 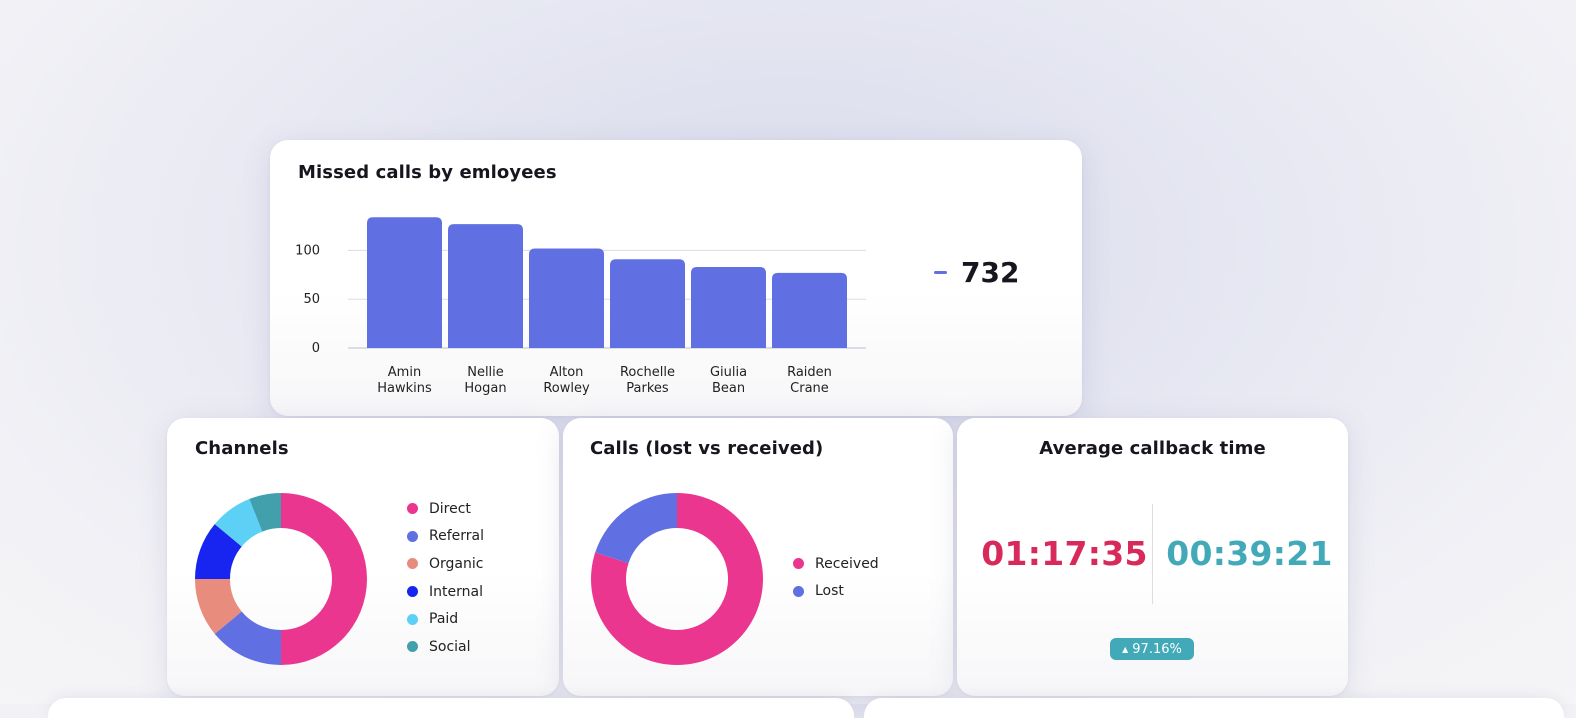 I want to click on bottom-card-right, so click(x=1214, y=708).